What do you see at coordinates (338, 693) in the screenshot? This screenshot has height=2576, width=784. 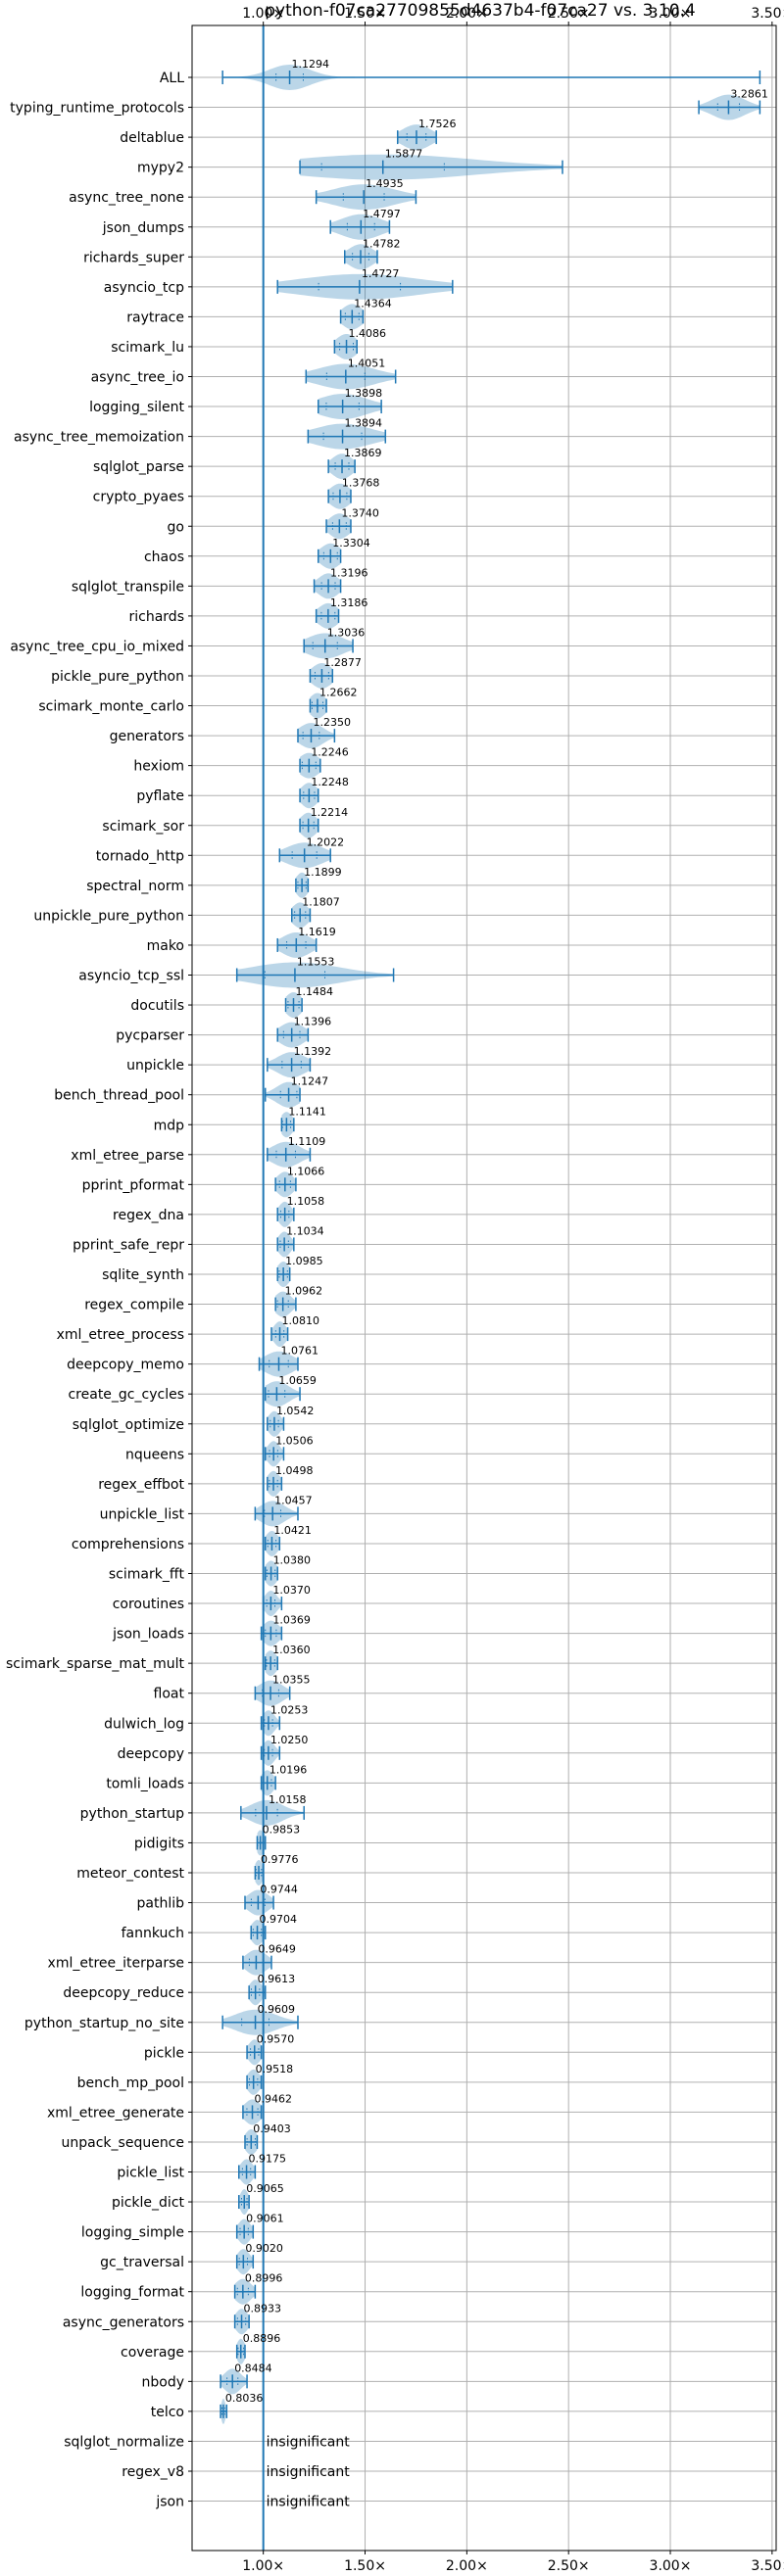 I see `value-label: 1.2662` at bounding box center [338, 693].